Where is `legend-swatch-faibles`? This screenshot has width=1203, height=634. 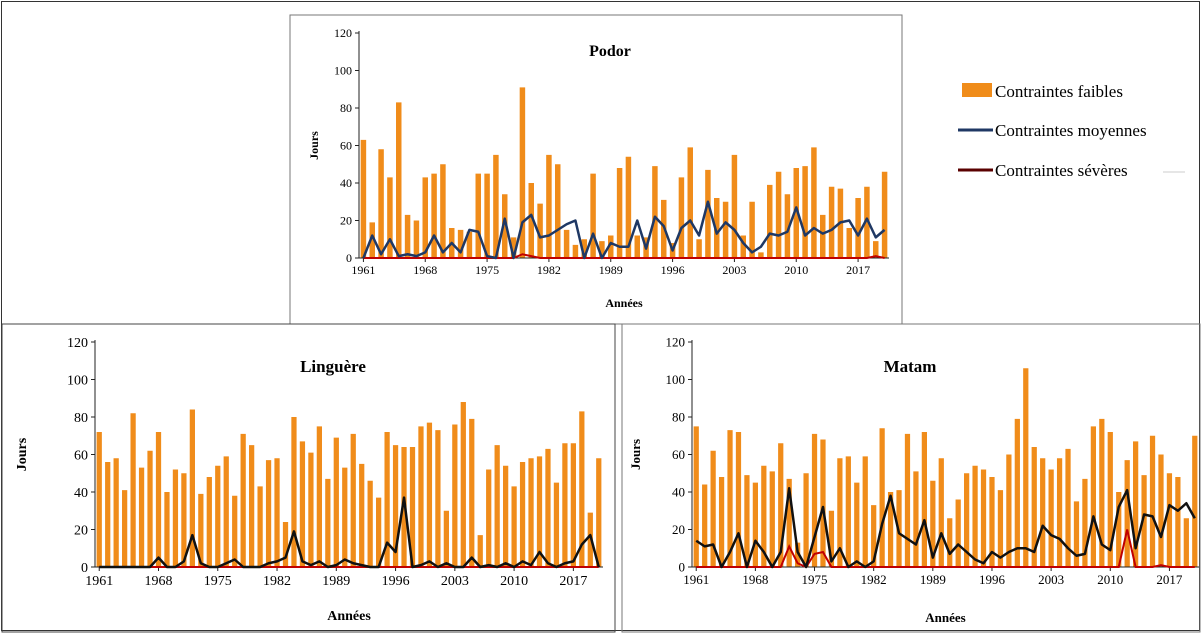
legend-swatch-faibles is located at coordinates (977, 90).